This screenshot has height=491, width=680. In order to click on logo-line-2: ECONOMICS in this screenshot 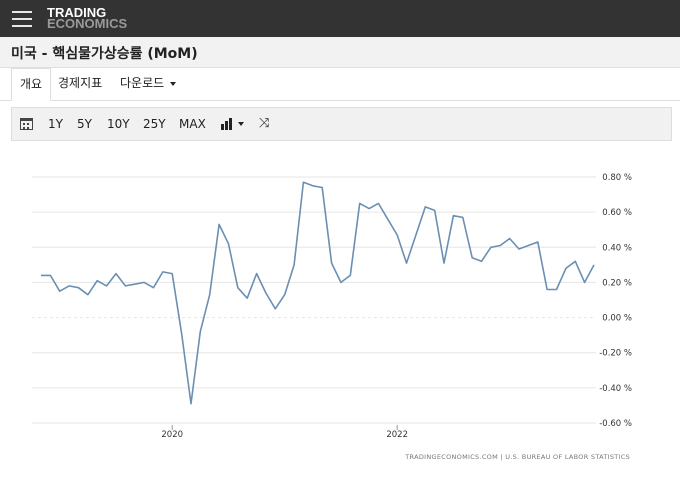, I will do `click(87, 23)`.